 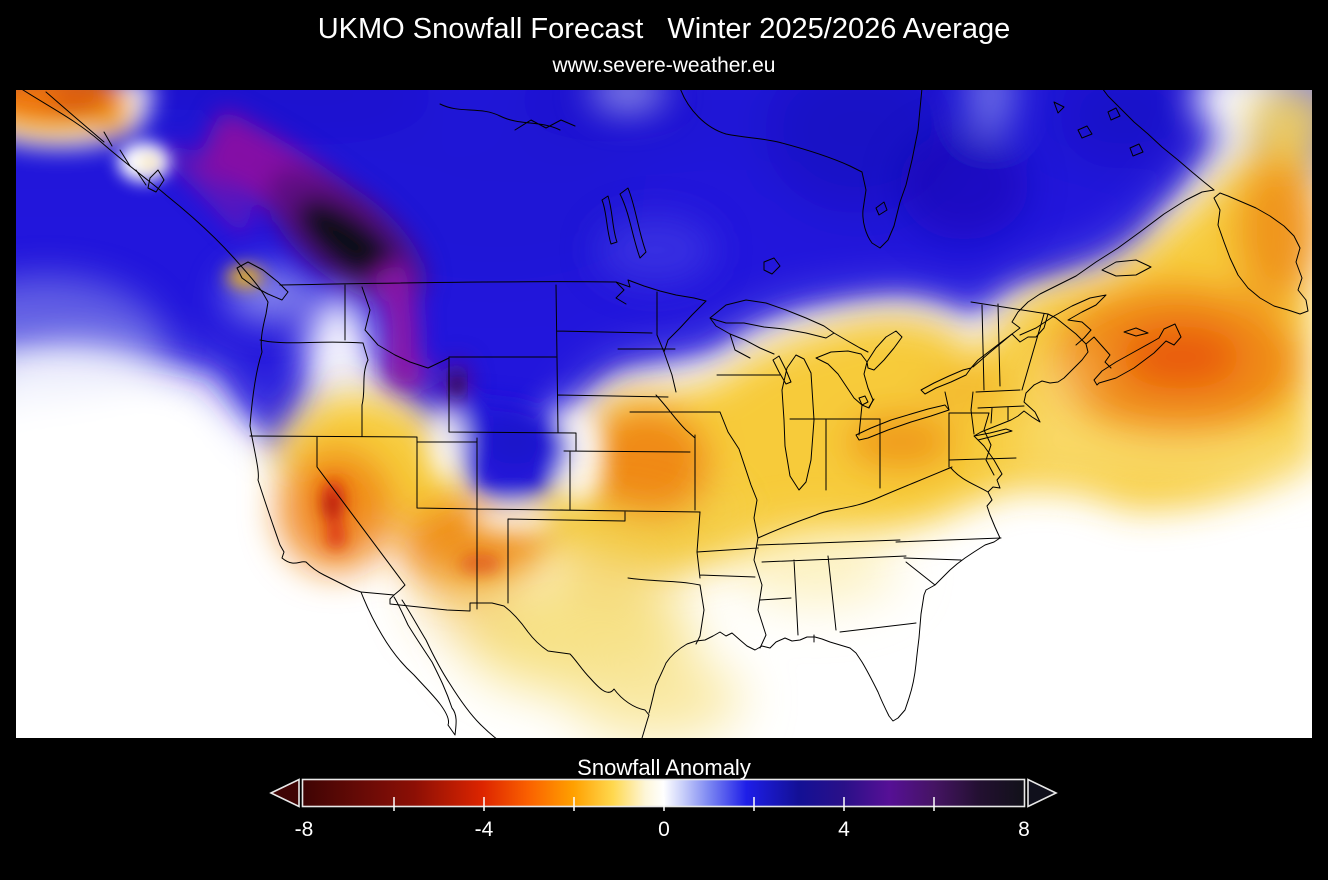 What do you see at coordinates (664, 829) in the screenshot?
I see `svg-text: 0` at bounding box center [664, 829].